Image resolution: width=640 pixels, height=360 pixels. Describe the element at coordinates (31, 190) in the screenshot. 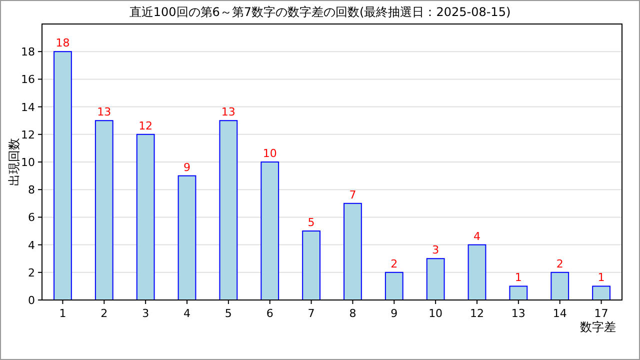

I see `y-tick-label: 8` at that location.